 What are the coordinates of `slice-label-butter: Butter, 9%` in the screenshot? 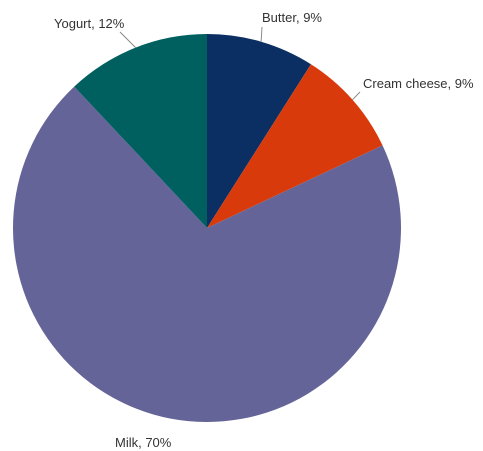 It's located at (292, 17).